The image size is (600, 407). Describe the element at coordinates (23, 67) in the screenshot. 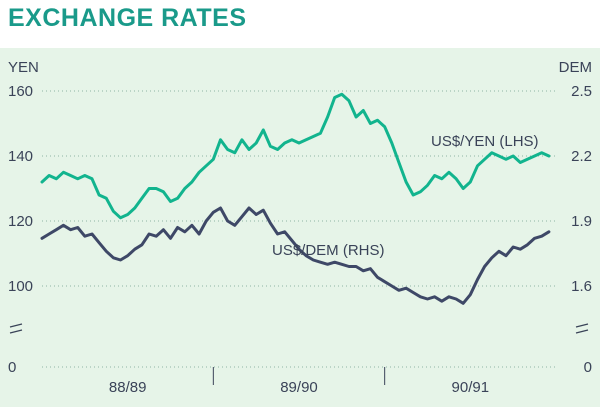

I see `left-axis-label: YEN` at that location.